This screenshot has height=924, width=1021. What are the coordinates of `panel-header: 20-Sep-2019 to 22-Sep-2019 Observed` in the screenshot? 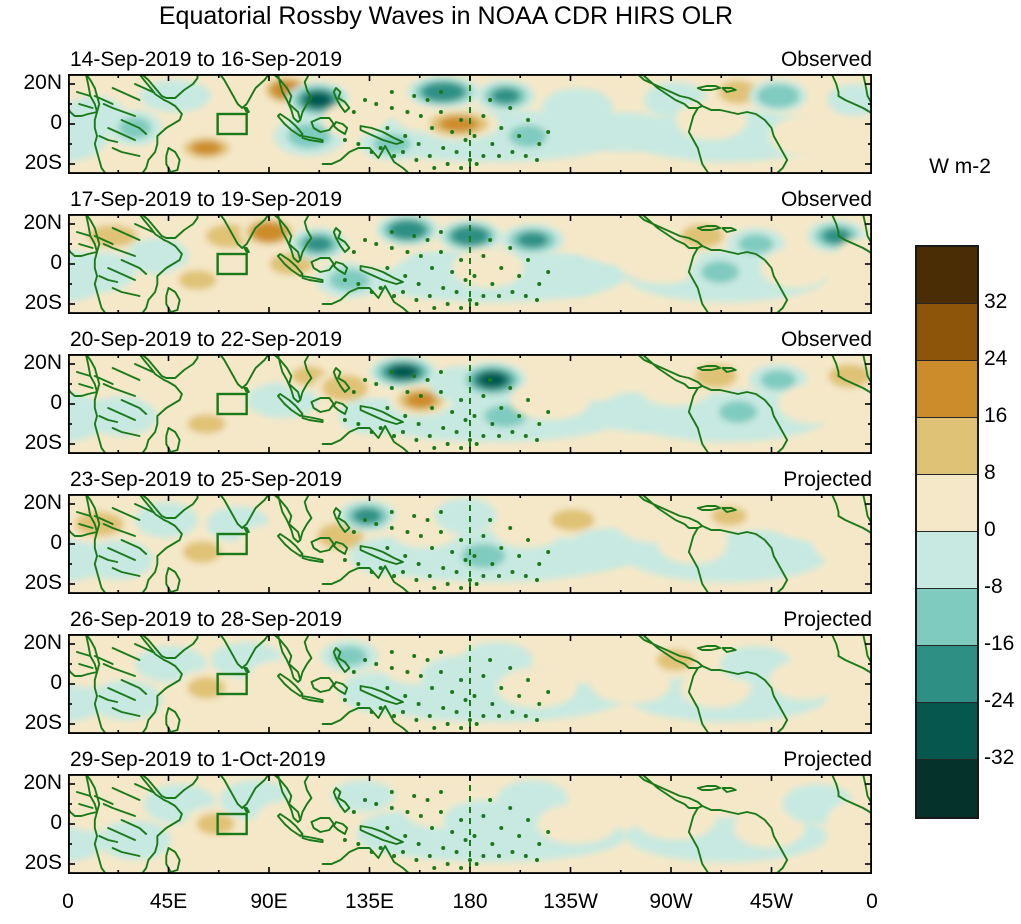 It's located at (470, 340).